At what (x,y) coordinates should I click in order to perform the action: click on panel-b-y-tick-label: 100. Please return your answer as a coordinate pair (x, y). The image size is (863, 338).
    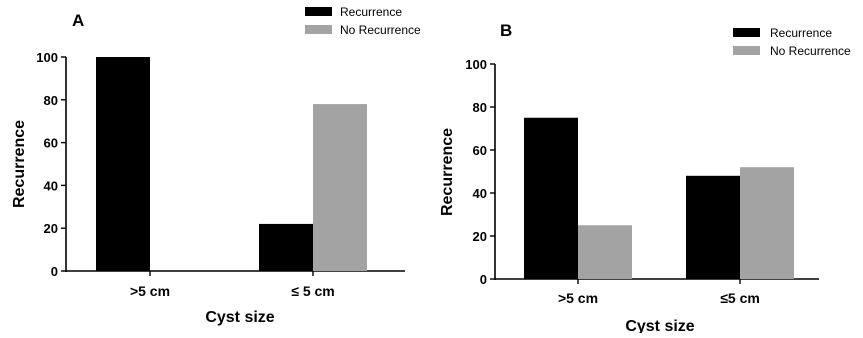
    Looking at the image, I should click on (476, 64).